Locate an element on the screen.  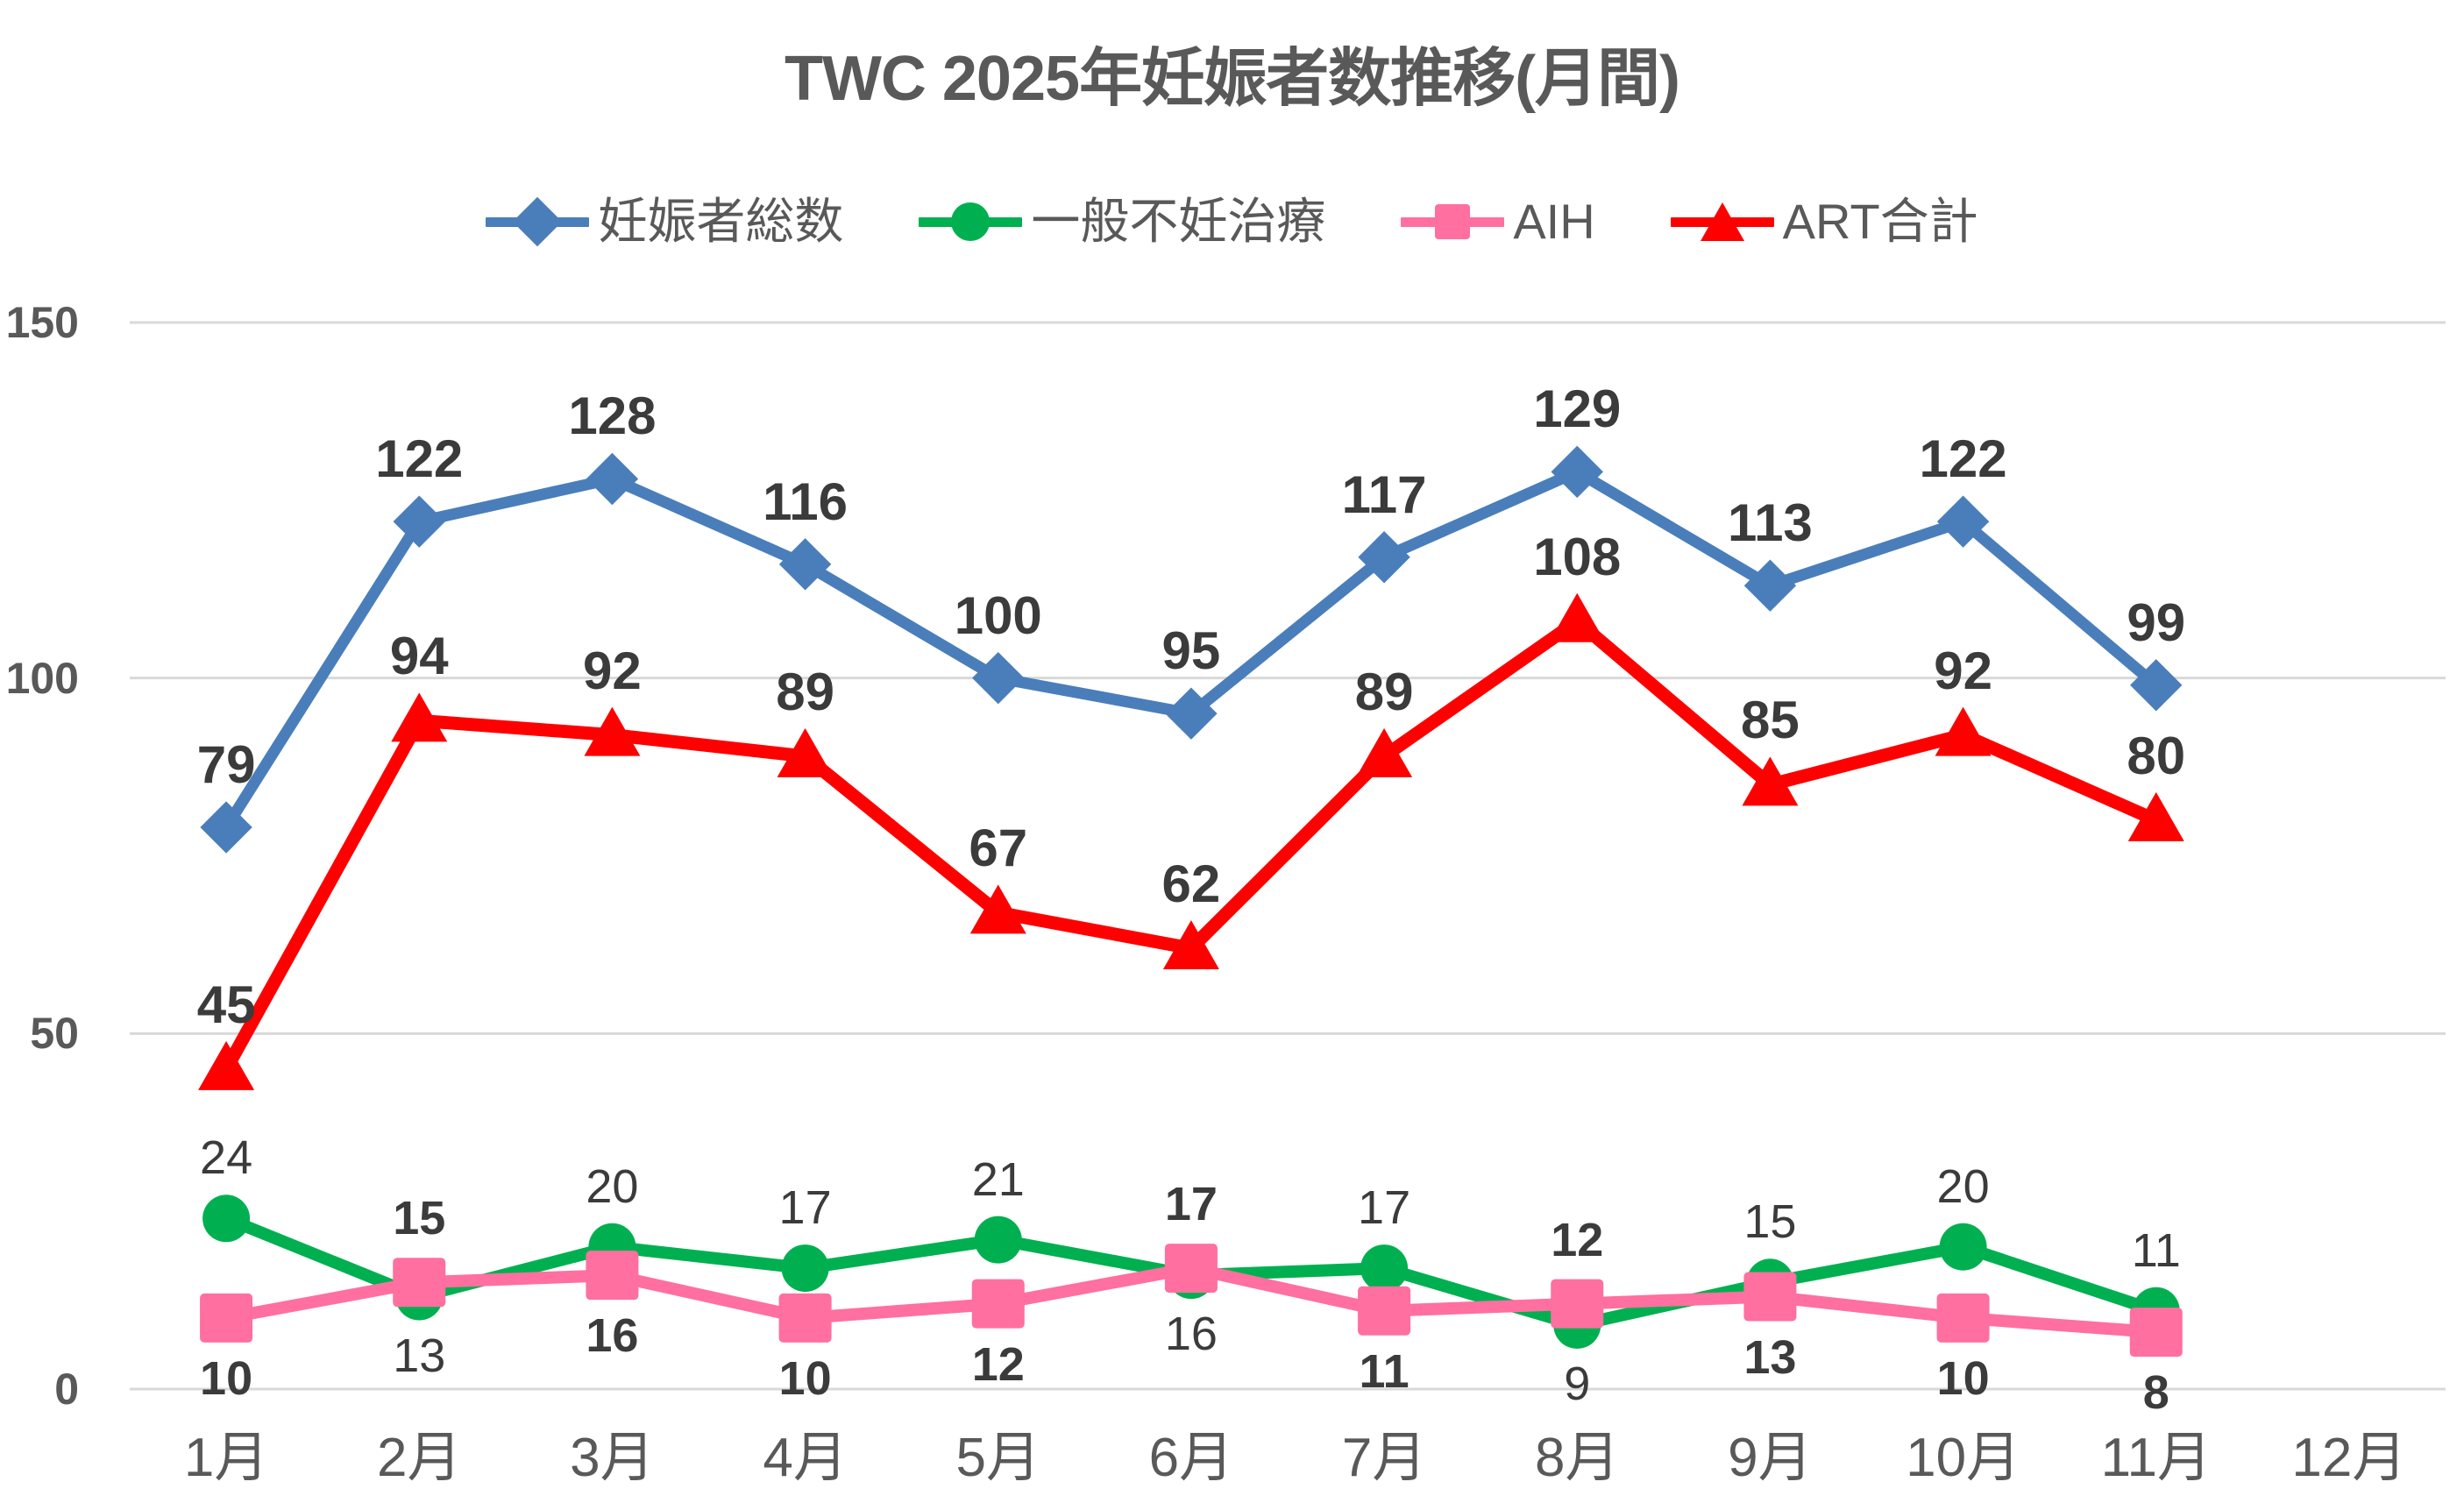
circle-marker-icon is located at coordinates (971, 221).